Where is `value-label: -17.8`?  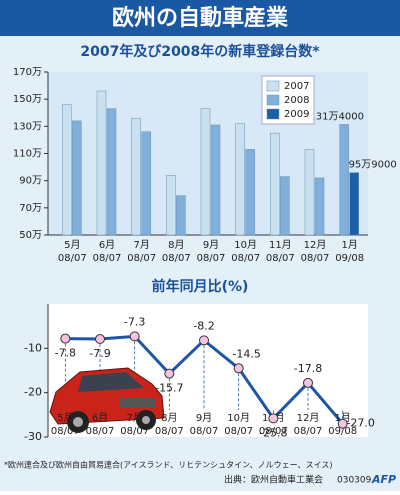
value-label: -17.8 is located at coordinates (308, 368).